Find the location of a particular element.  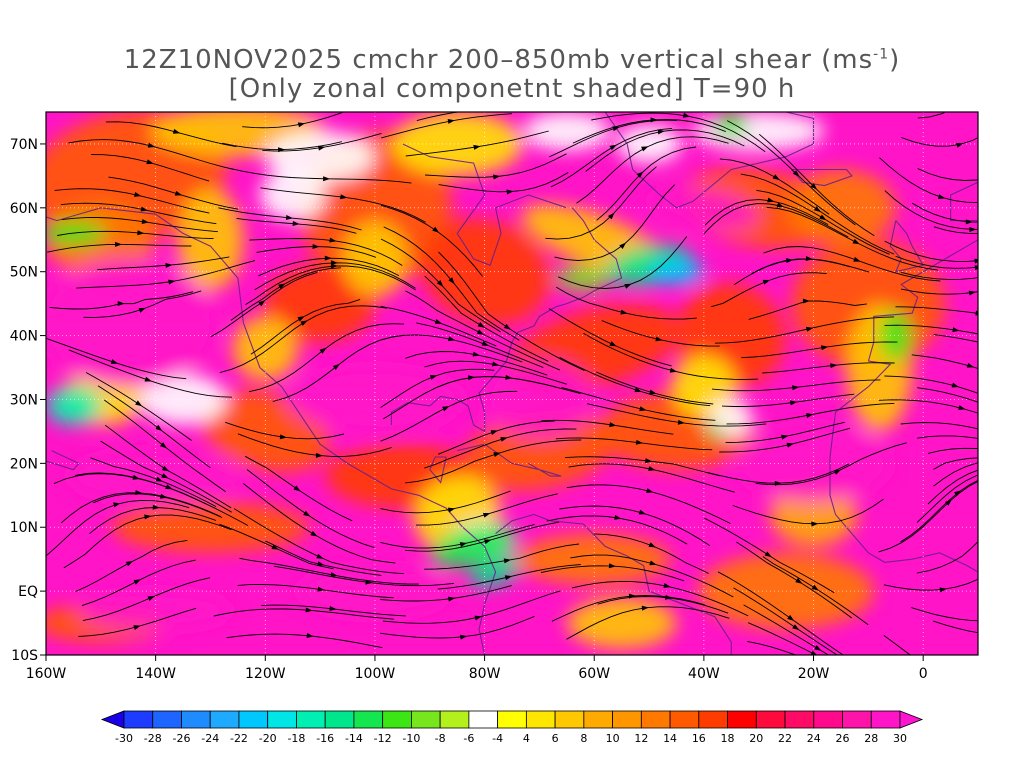

colorbar-label: -14 is located at coordinates (354, 738).